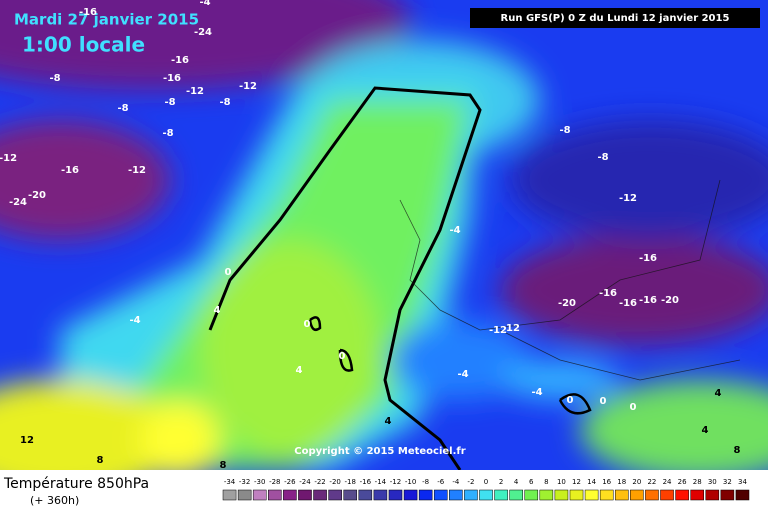  What do you see at coordinates (54, 500) in the screenshot?
I see `legend-subtitle: (+ 360h)` at bounding box center [54, 500].